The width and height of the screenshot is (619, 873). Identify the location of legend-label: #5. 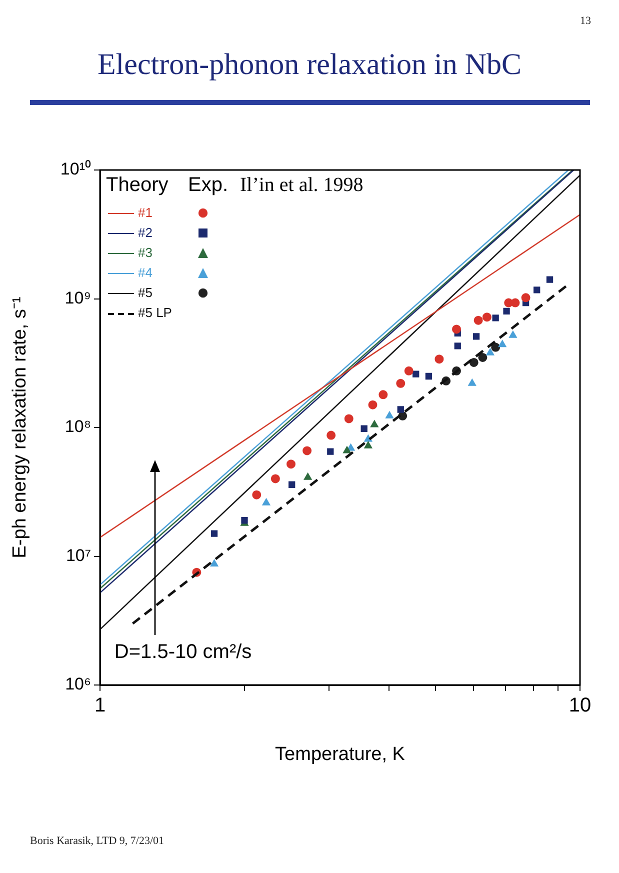
(145, 292).